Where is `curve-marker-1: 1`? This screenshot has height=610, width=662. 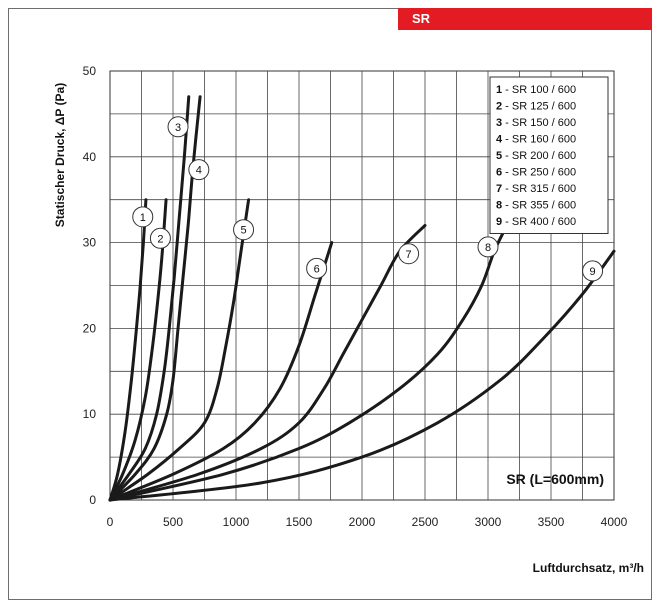
curve-marker-1: 1 is located at coordinates (143, 217).